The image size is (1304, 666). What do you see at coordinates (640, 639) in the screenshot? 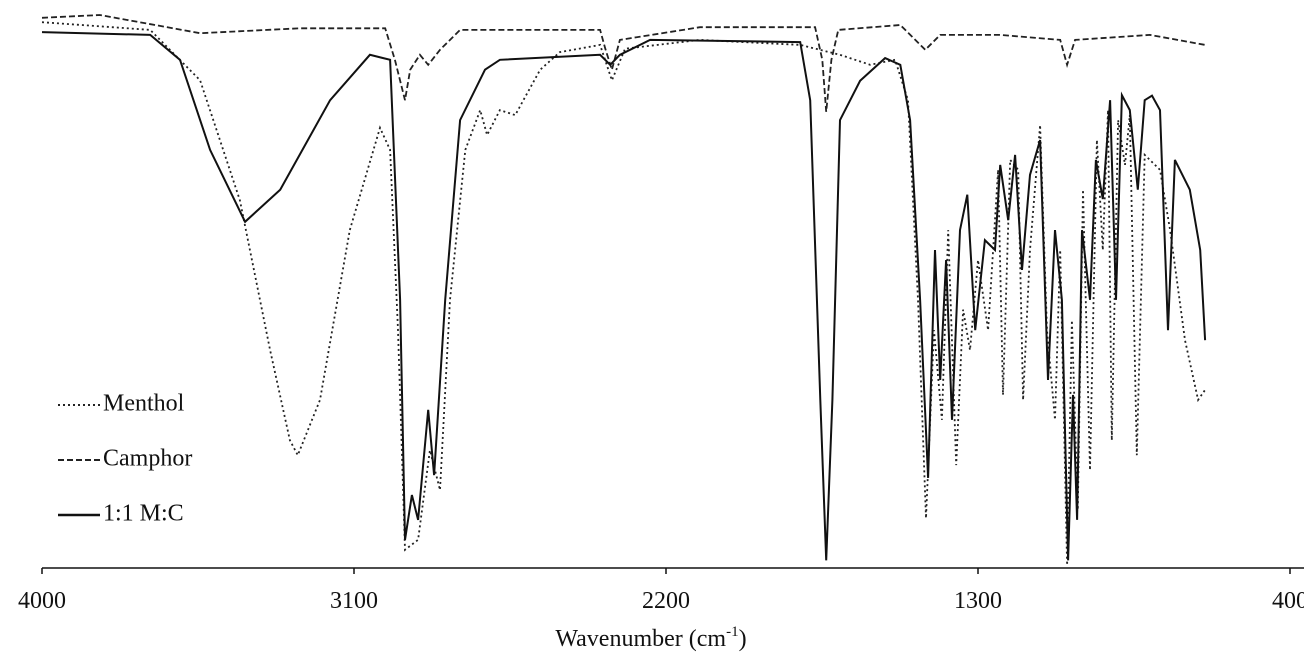
I see `x-axis-label-main: Wavenumber (cm` at bounding box center [640, 639].